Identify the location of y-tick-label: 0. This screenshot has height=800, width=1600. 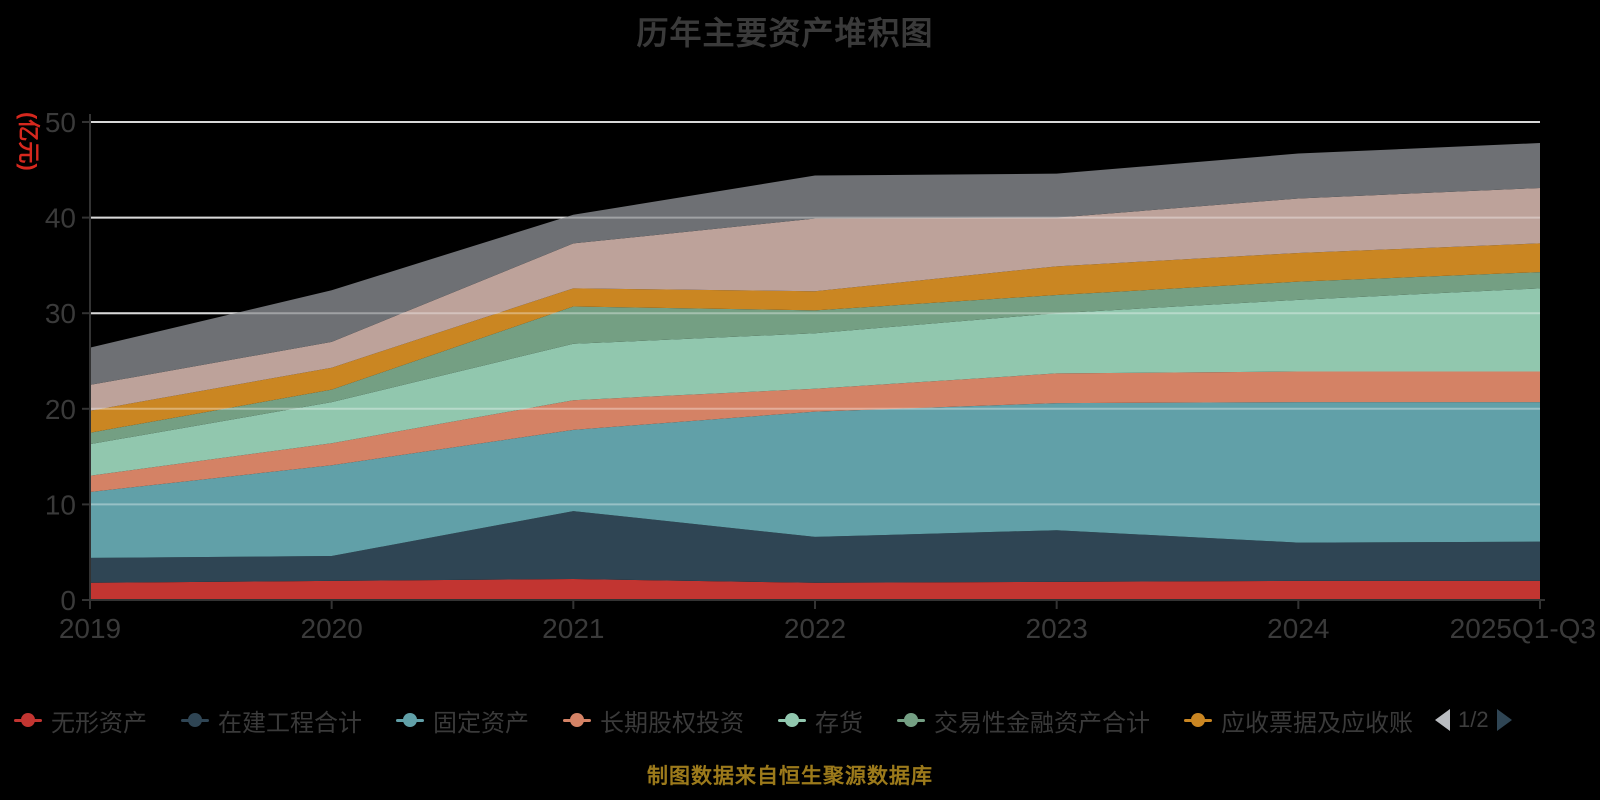
(68, 600).